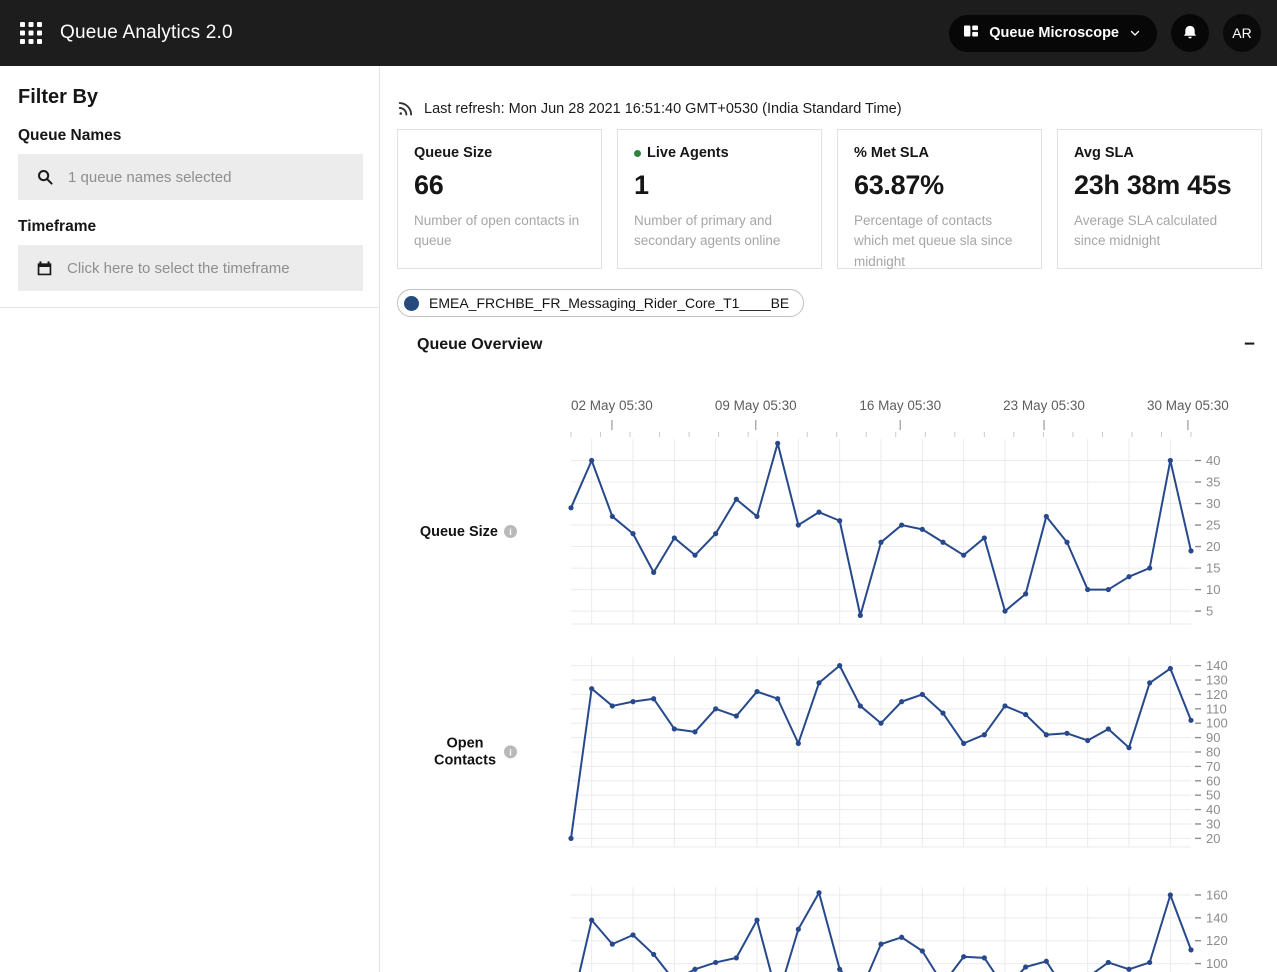 This screenshot has width=1277, height=972. Describe the element at coordinates (1213, 752) in the screenshot. I see `svg-text: 80` at that location.